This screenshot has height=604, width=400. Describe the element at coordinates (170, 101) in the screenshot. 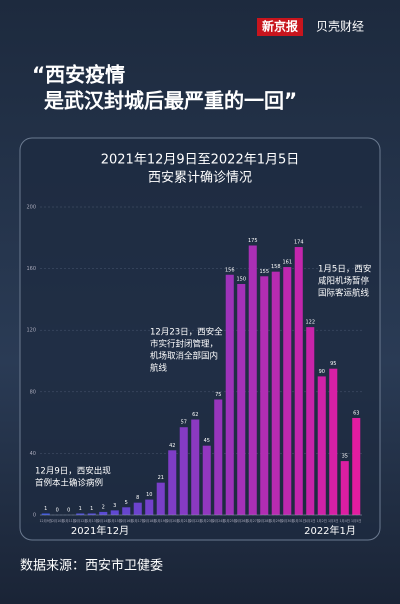

I see `title-line: 是武汉封城后最严重的一回”` at that location.